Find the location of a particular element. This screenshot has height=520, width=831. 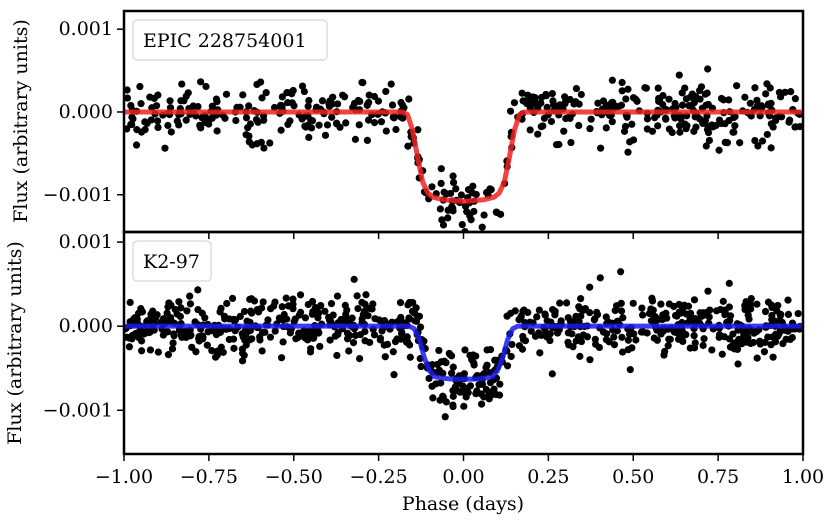

legend-box-bottom: K2-97 is located at coordinates (172, 261).